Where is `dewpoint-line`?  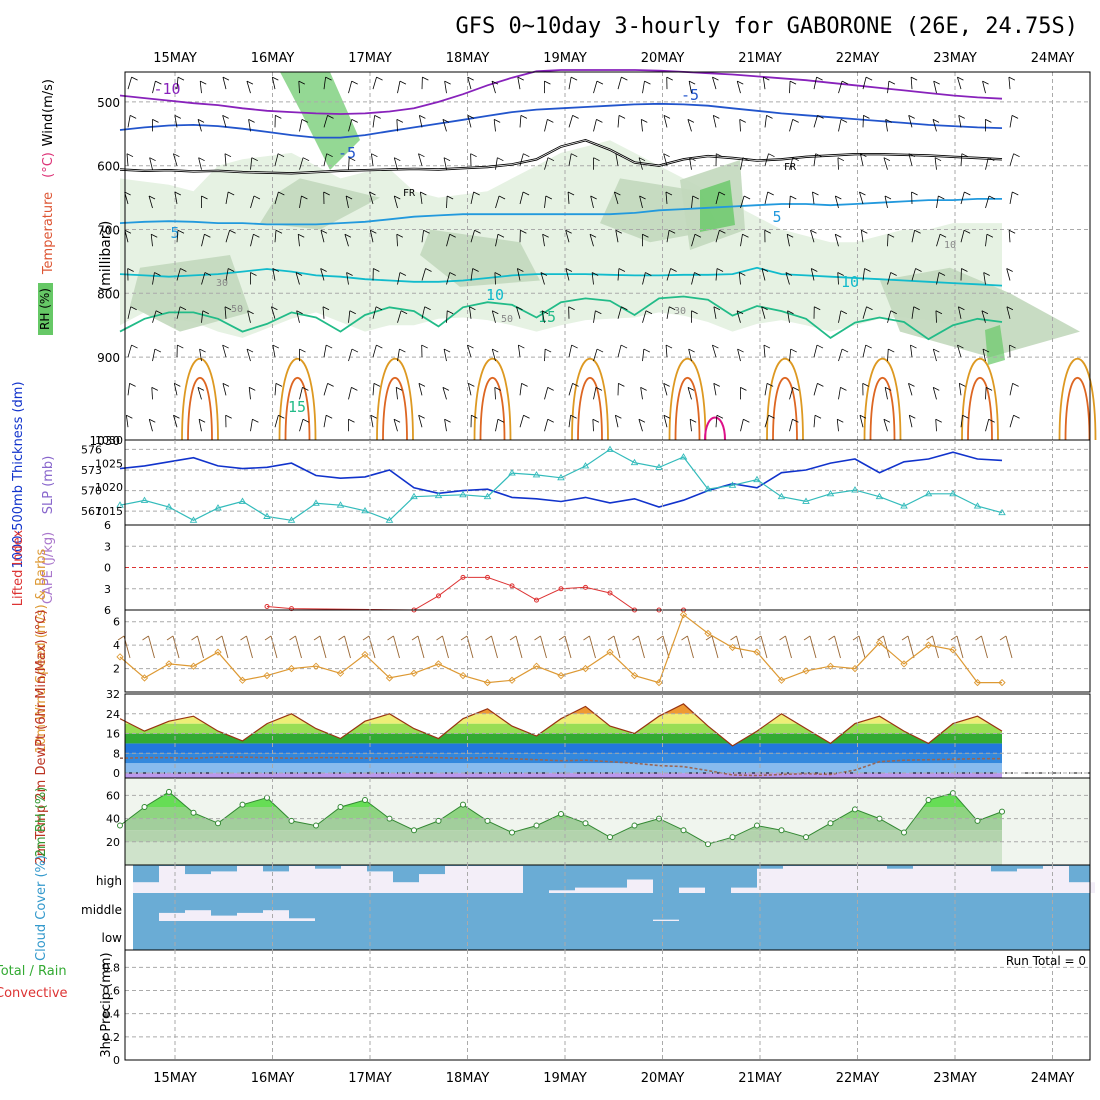 dewpoint-line is located at coordinates (560, 766).